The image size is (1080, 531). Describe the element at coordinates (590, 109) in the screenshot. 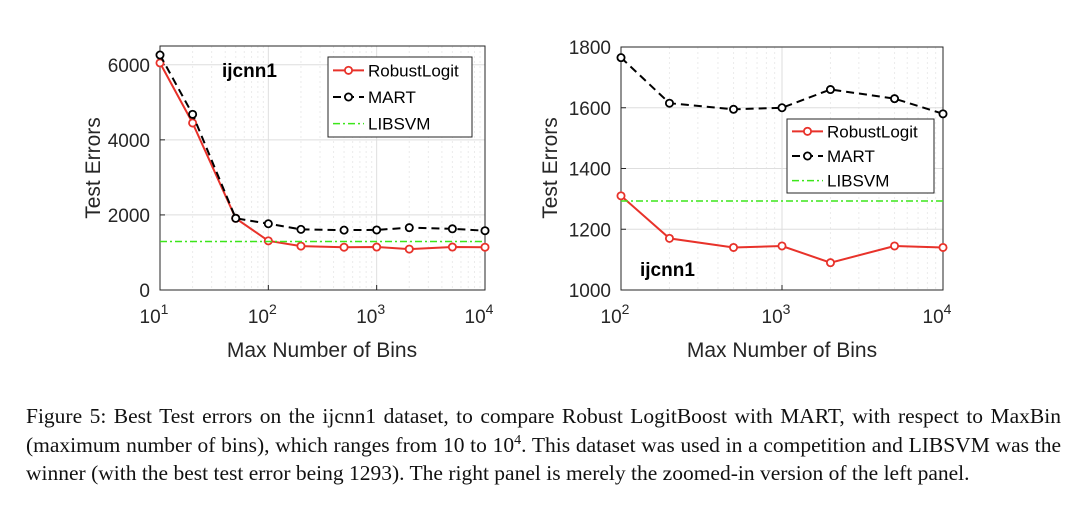

I see `y-tick-label: 1600` at that location.